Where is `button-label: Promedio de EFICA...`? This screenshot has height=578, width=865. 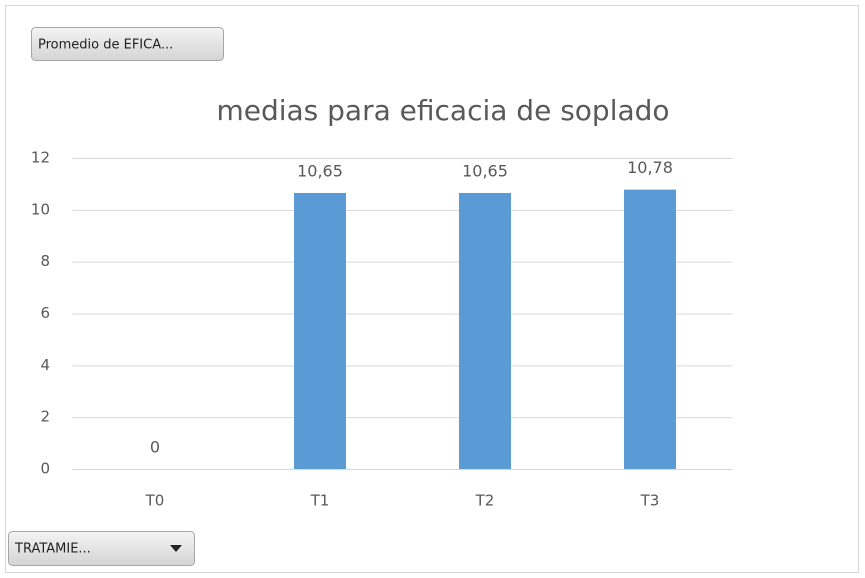
button-label: Promedio de EFICA... is located at coordinates (105, 45).